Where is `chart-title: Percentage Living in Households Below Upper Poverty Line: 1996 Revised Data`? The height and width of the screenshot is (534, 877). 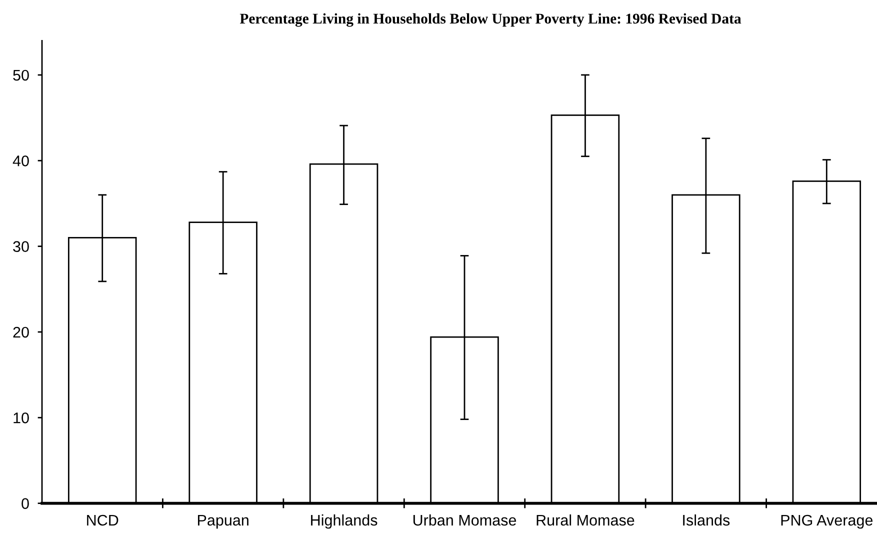 chart-title: Percentage Living in Households Below Upper Poverty Line: 1996 Revised Data is located at coordinates (491, 20).